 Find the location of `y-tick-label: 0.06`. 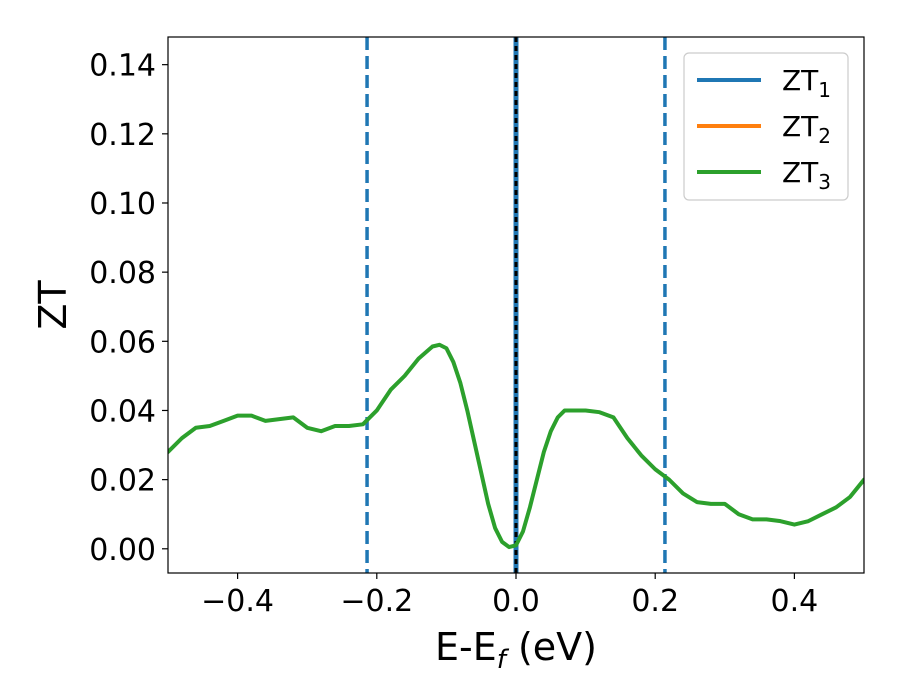

y-tick-label: 0.06 is located at coordinates (122, 342).